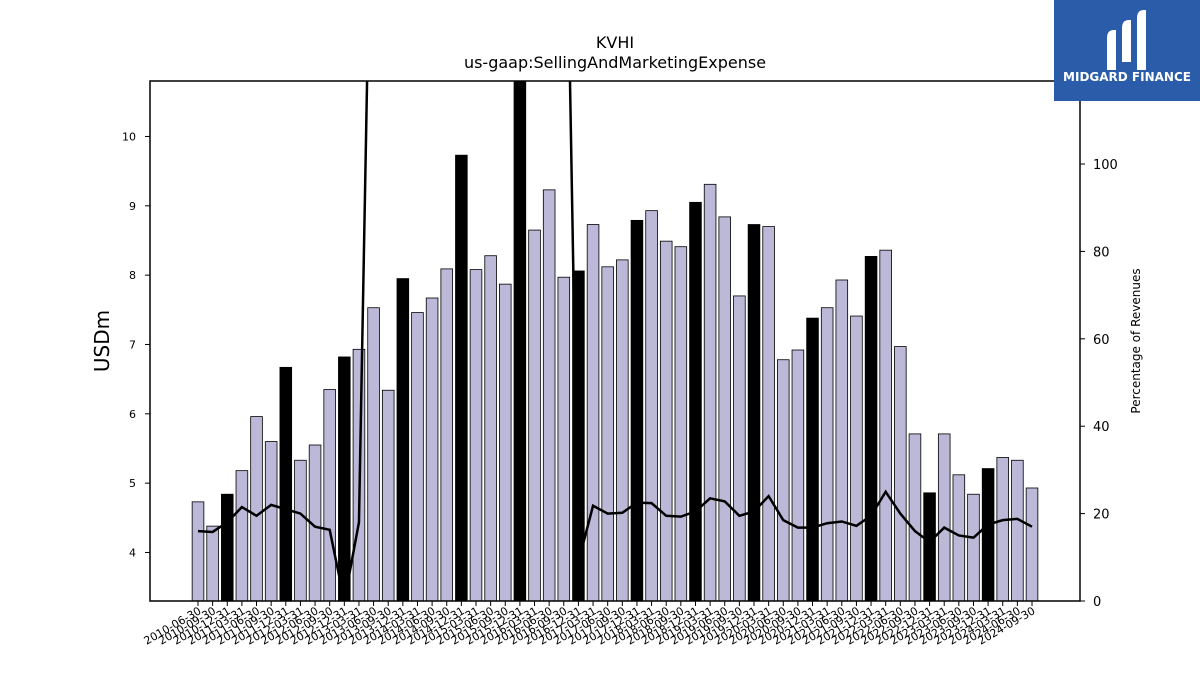  Describe the element at coordinates (1101, 340) in the screenshot. I see `y2-tick-label: 60` at that location.